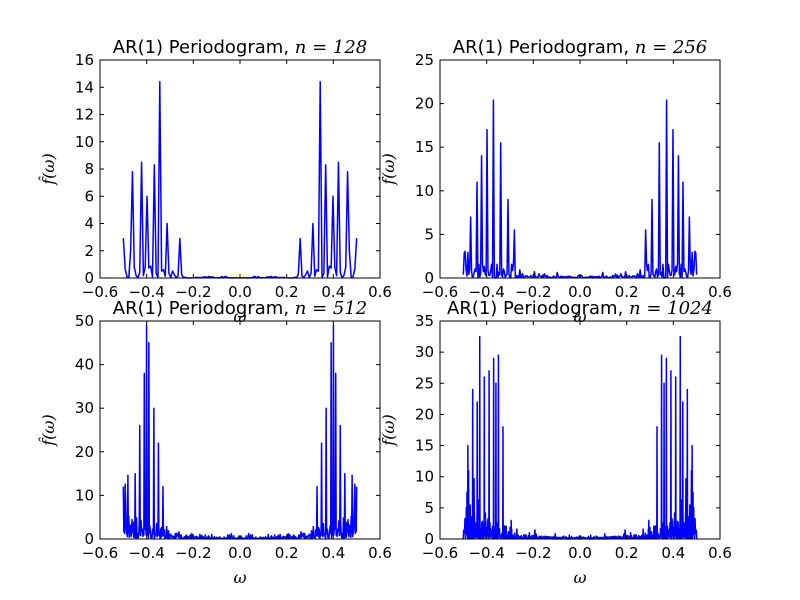 The height and width of the screenshot is (600, 800). I want to click on y-tick-label: 16, so click(84, 60).